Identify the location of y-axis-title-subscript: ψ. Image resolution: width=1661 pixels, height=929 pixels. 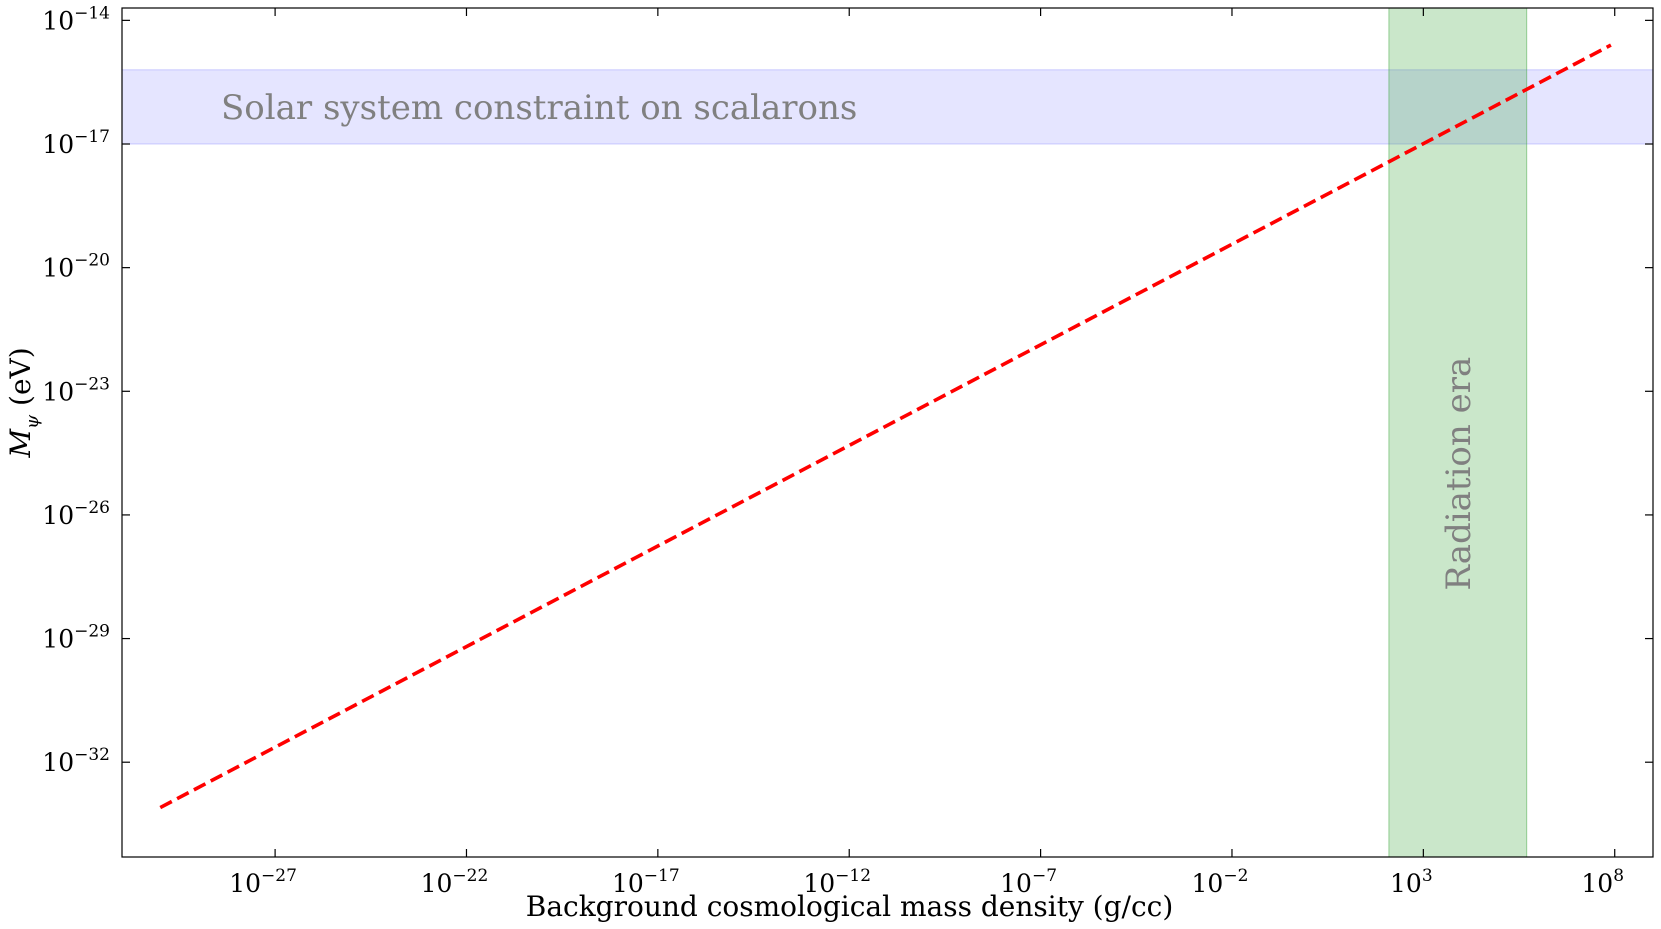
(32, 421).